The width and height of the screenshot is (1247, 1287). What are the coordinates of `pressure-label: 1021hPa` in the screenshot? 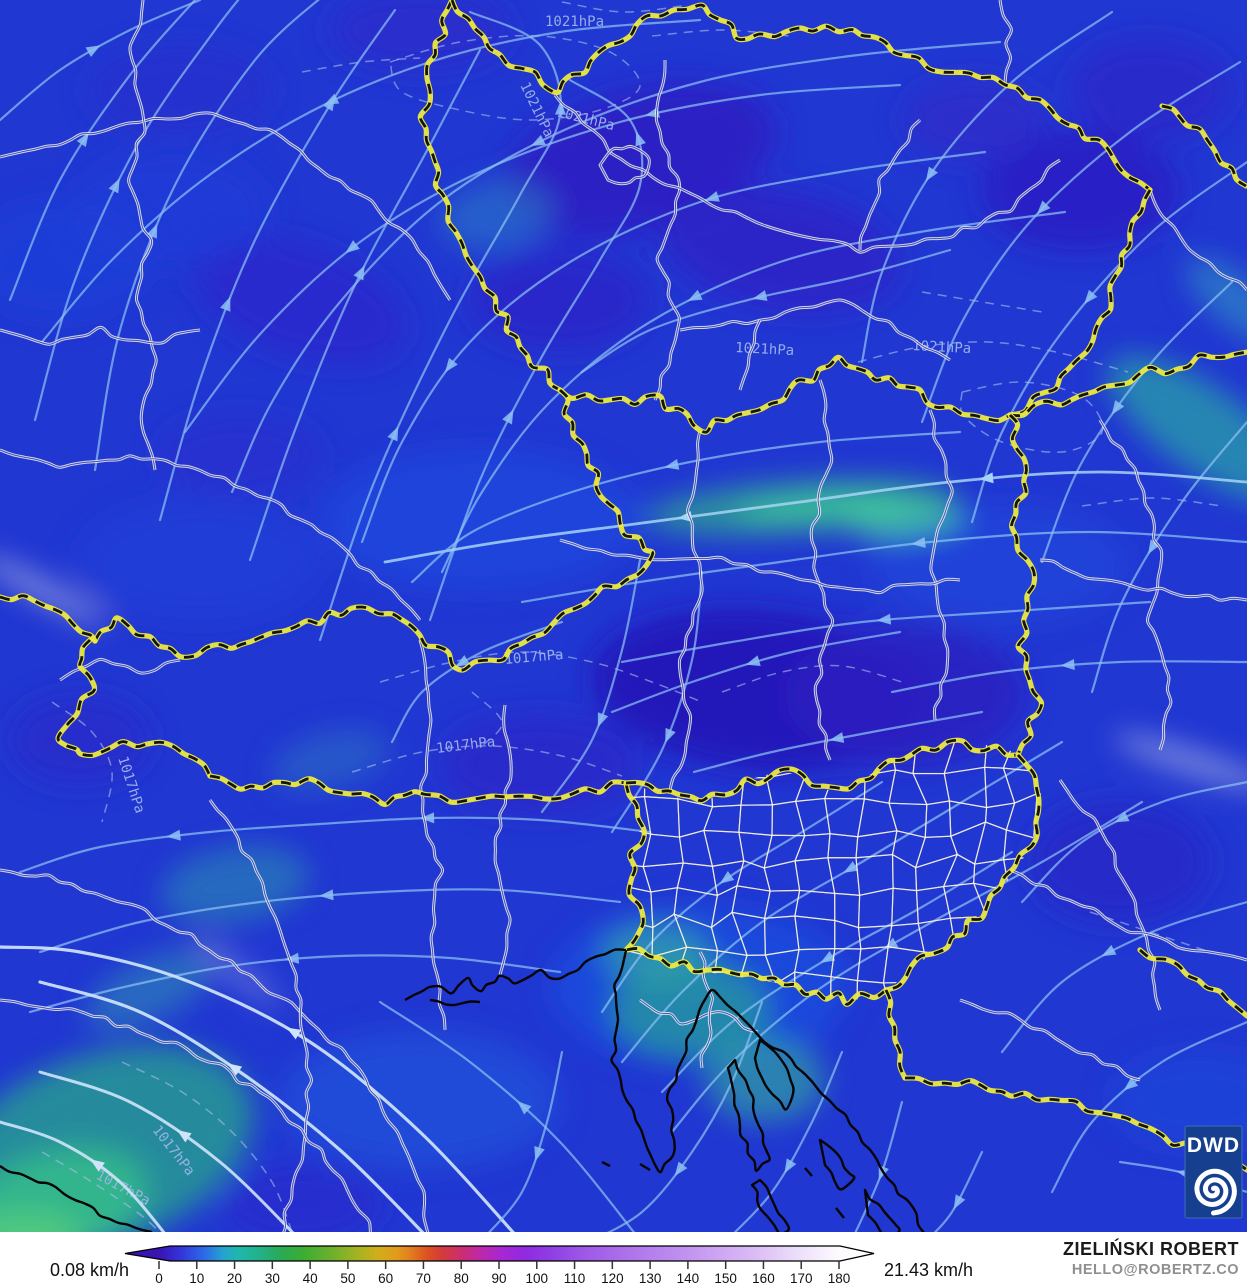 It's located at (574, 22).